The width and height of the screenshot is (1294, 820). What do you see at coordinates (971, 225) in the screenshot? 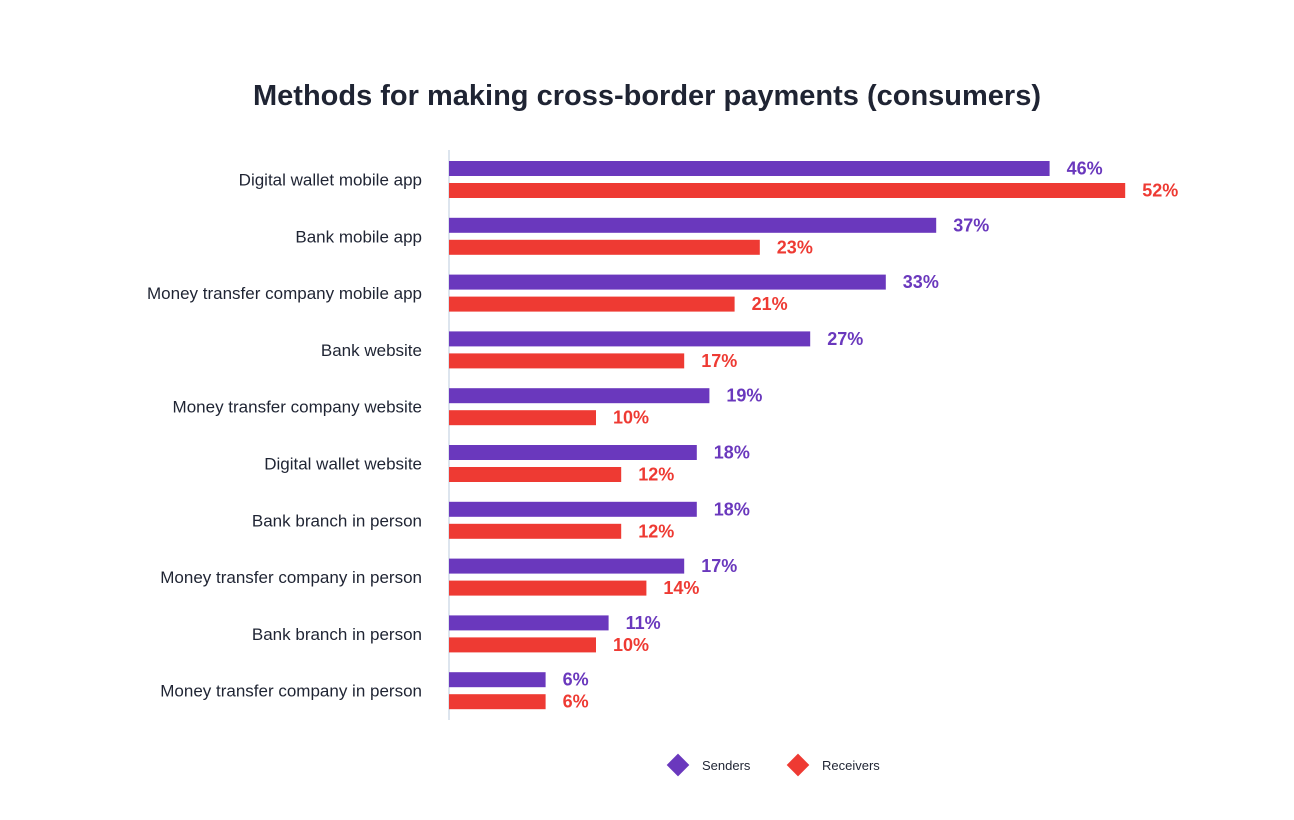
I see `data-label: 37%` at bounding box center [971, 225].